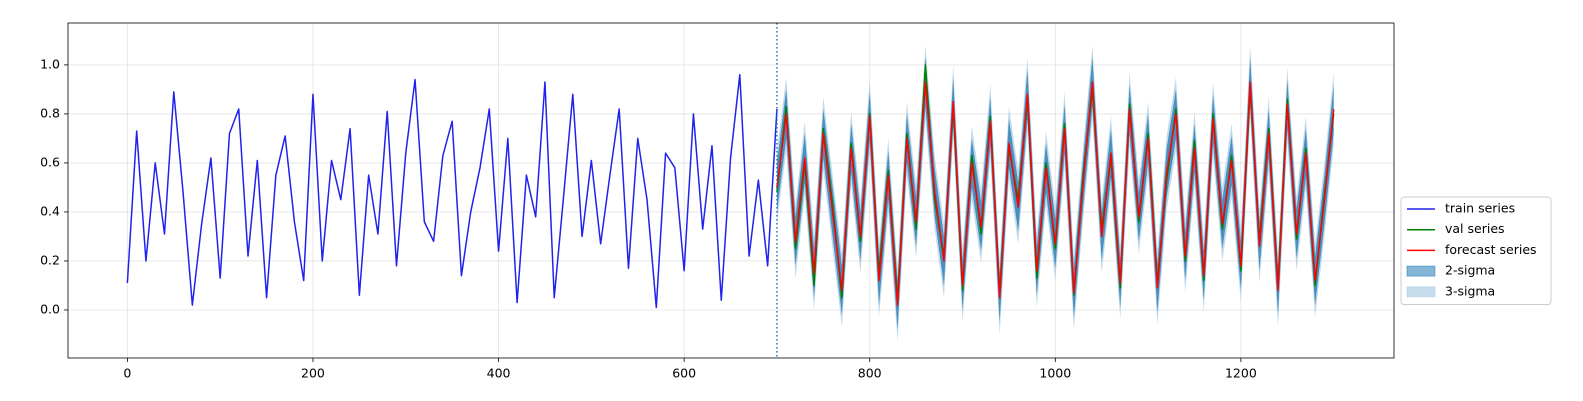  What do you see at coordinates (1055, 373) in the screenshot?
I see `x-tick-label: 1000` at bounding box center [1055, 373].